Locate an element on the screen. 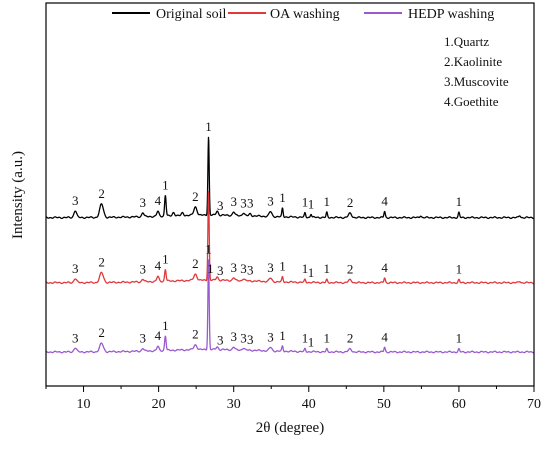 The height and width of the screenshot is (449, 550). peak-label-s1-0: 3 is located at coordinates (75, 268).